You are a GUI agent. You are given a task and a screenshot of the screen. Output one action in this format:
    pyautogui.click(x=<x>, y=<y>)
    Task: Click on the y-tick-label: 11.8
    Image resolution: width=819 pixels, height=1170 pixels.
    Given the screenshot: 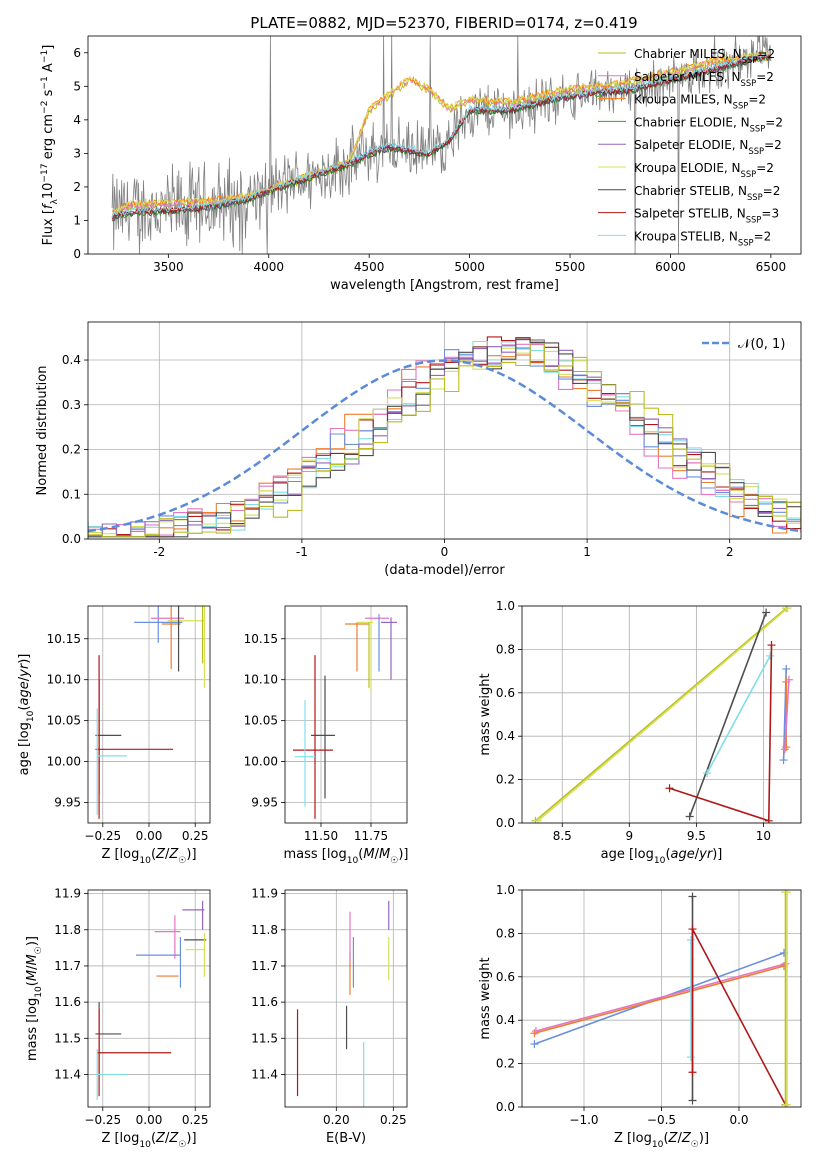 What is the action you would take?
    pyautogui.click(x=67, y=930)
    